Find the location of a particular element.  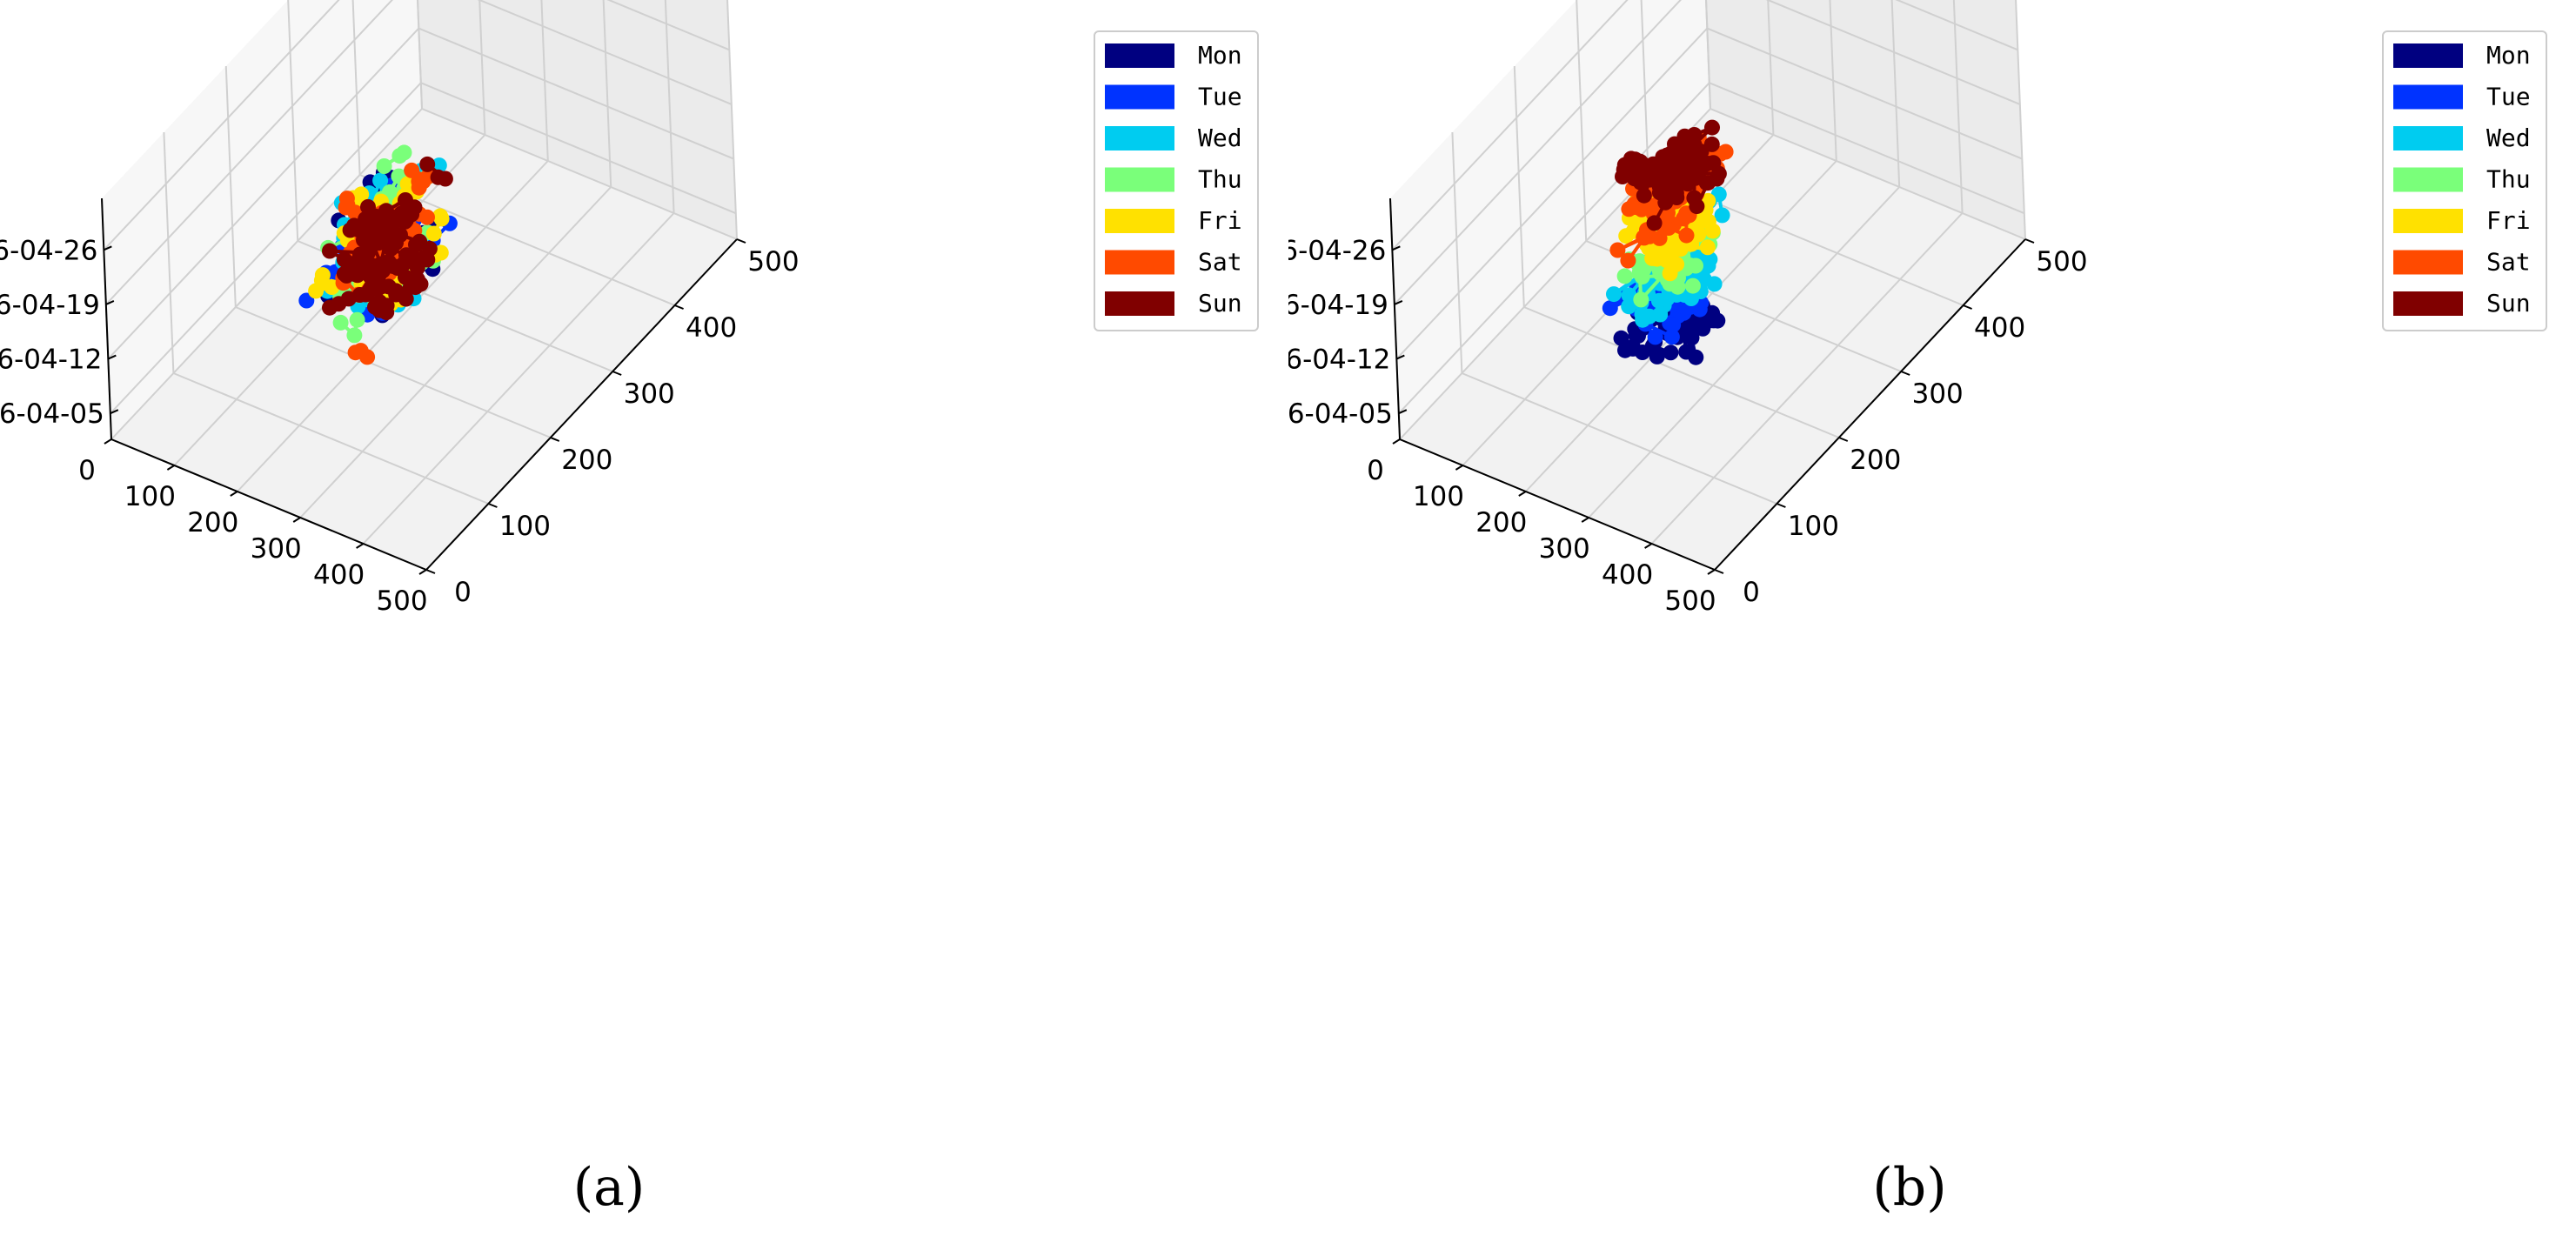

x-axis-line is located at coordinates (1557, 504).